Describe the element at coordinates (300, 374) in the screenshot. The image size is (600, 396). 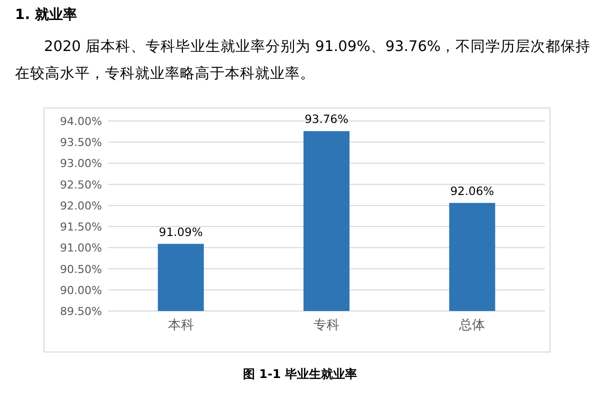
I see `annotation: 图 1-1 毕业生就业率` at that location.